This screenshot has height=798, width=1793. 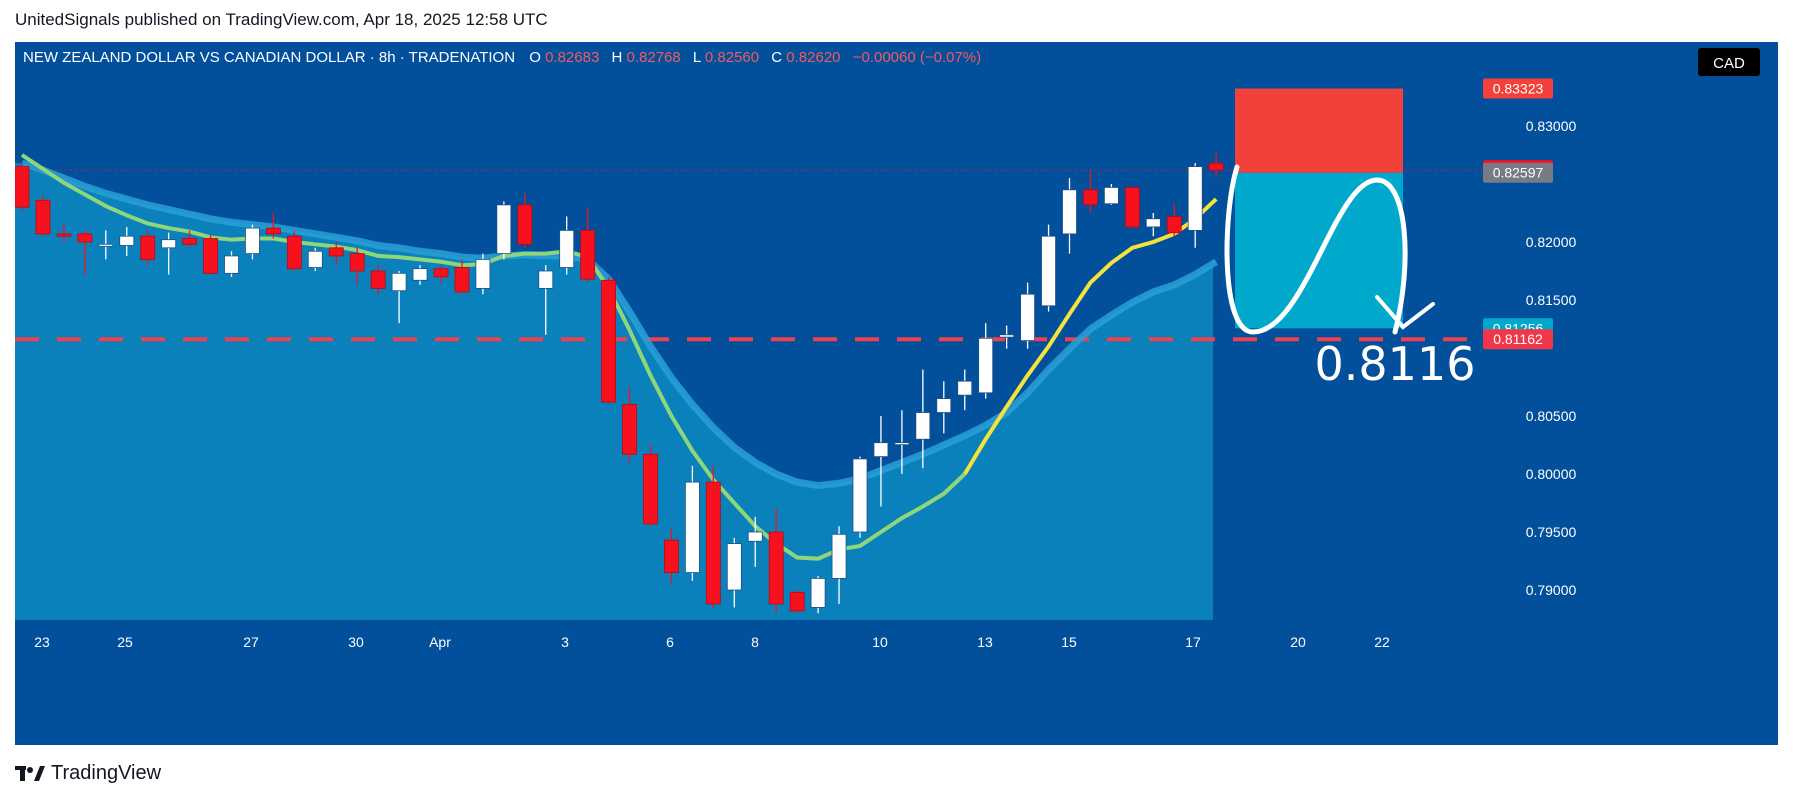 What do you see at coordinates (1405, 312) in the screenshot?
I see `projection-arrow-icon` at bounding box center [1405, 312].